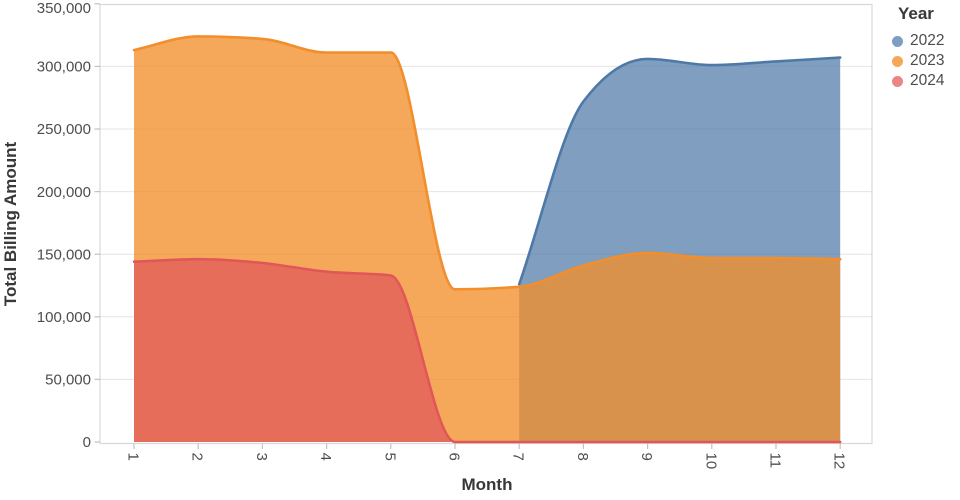 This screenshot has height=500, width=960. I want to click on x-tick-label: 5, so click(389, 457).